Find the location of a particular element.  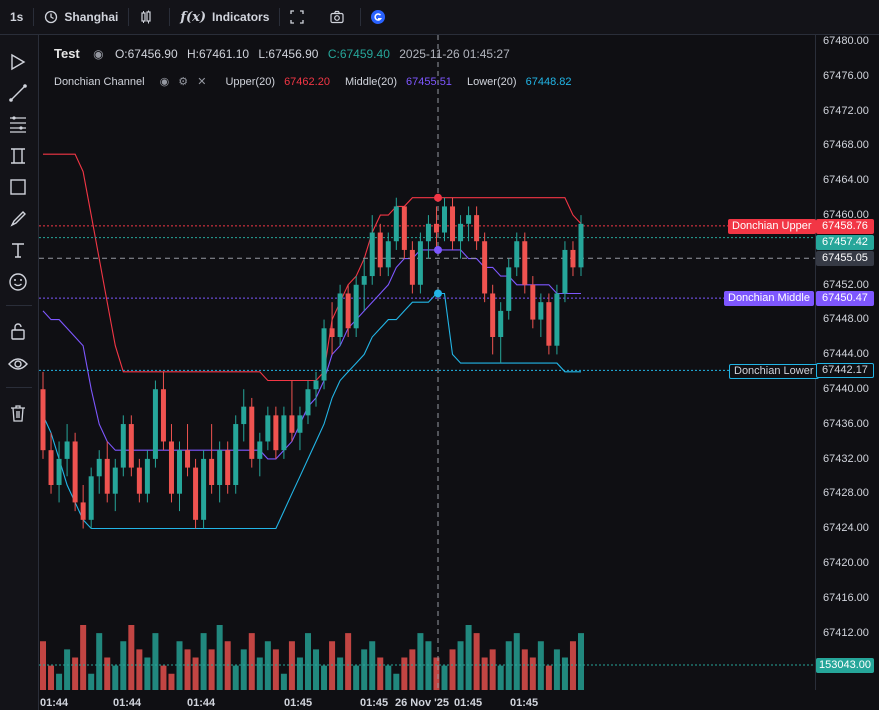

eye-icon is located at coordinates (18, 364).